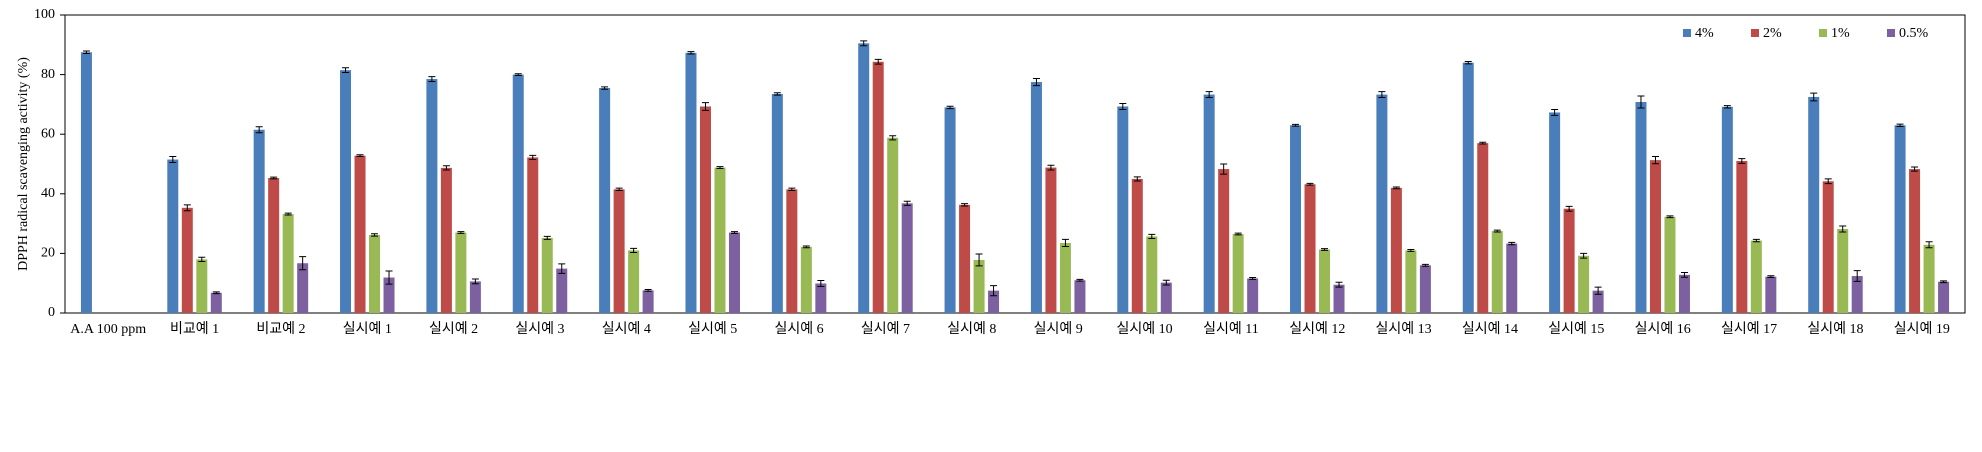 The width and height of the screenshot is (1982, 452). I want to click on legend-label: 2%, so click(1772, 33).